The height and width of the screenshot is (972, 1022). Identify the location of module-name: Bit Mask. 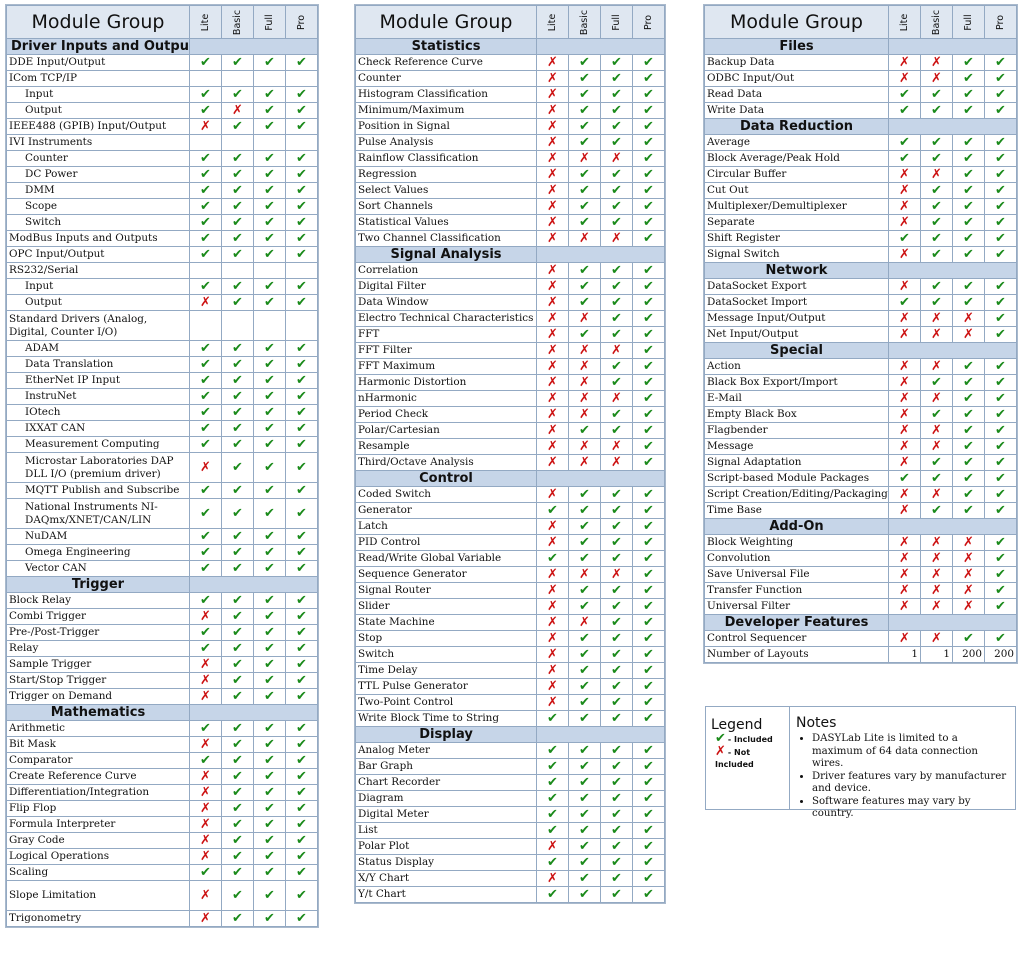
(98, 744).